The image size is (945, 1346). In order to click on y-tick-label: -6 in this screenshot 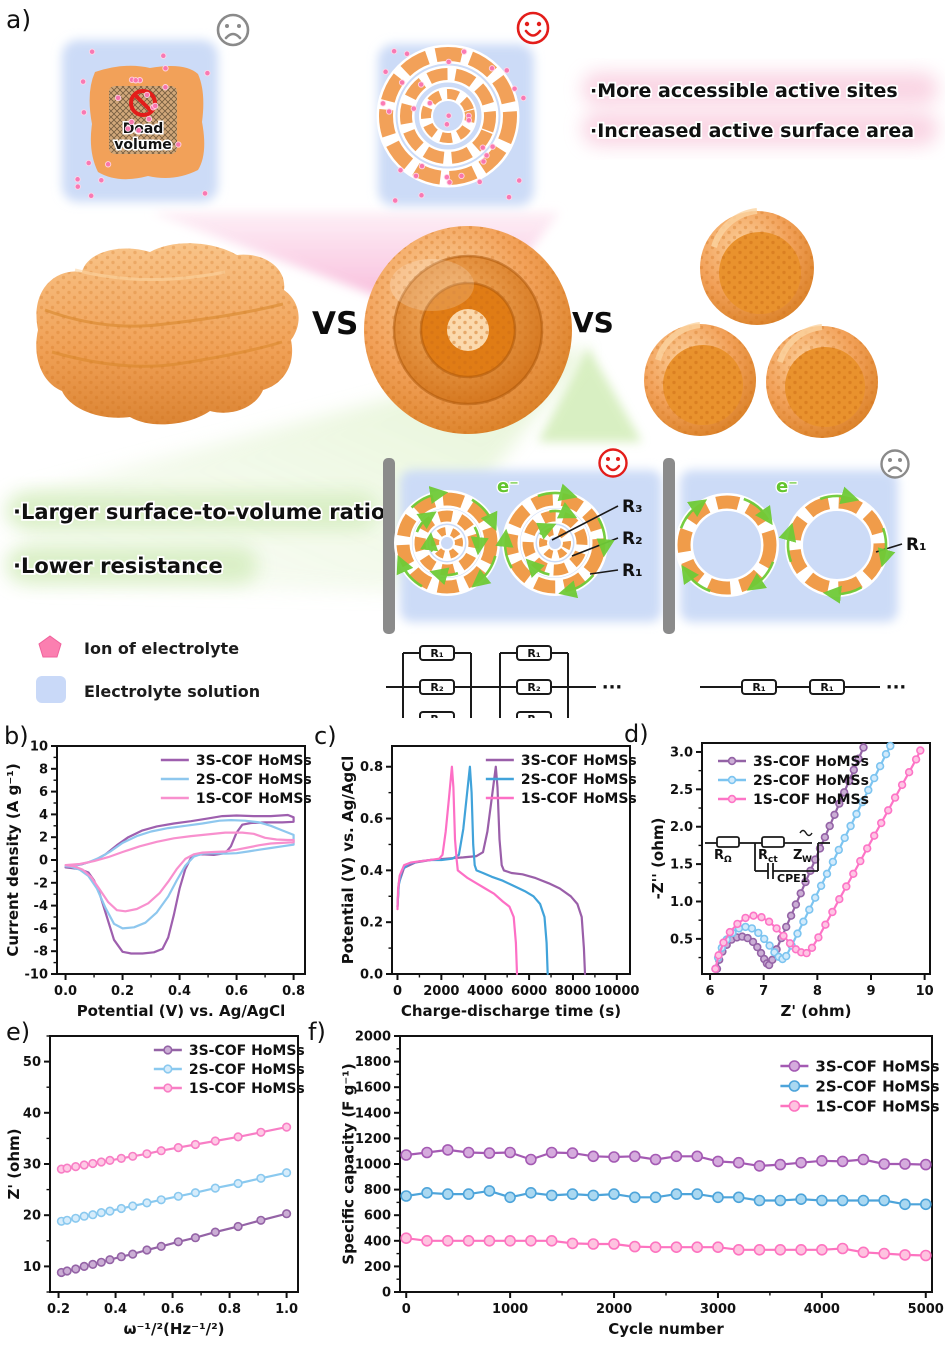, I will do `click(41, 929)`.